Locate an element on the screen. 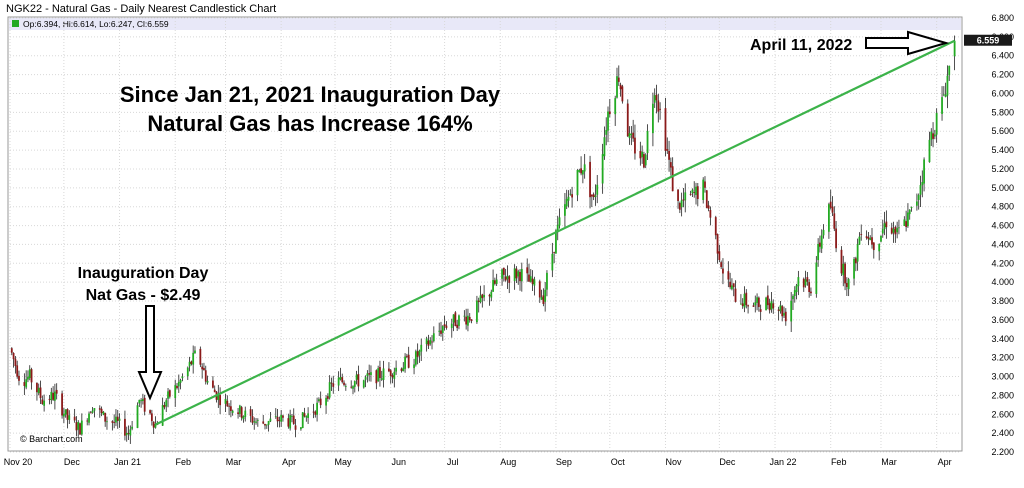 Image resolution: width=1024 pixels, height=488 pixels. y-tick-label: 3.200 is located at coordinates (1002, 358).